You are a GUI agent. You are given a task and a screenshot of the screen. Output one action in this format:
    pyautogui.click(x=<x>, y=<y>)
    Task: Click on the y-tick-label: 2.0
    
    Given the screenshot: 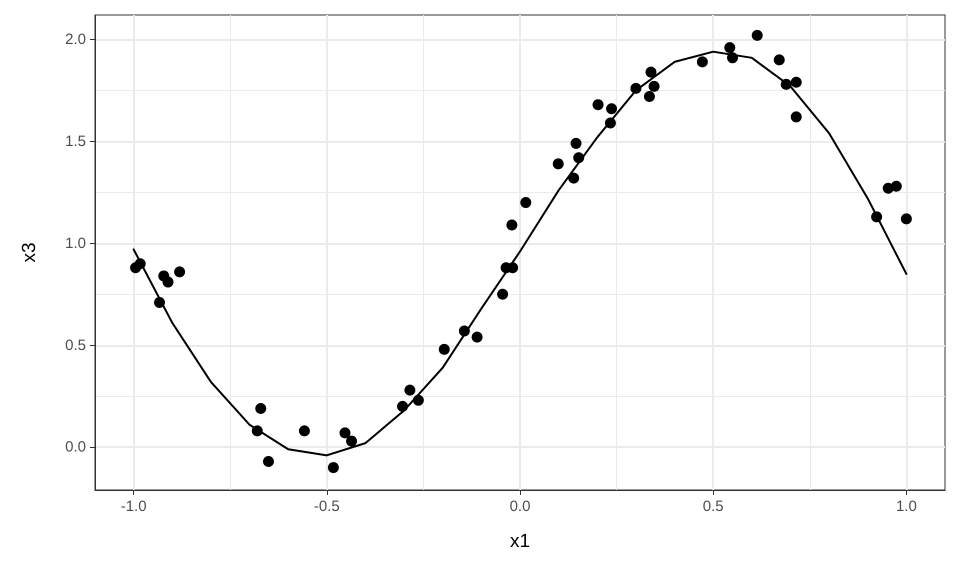 What is the action you would take?
    pyautogui.click(x=75, y=39)
    